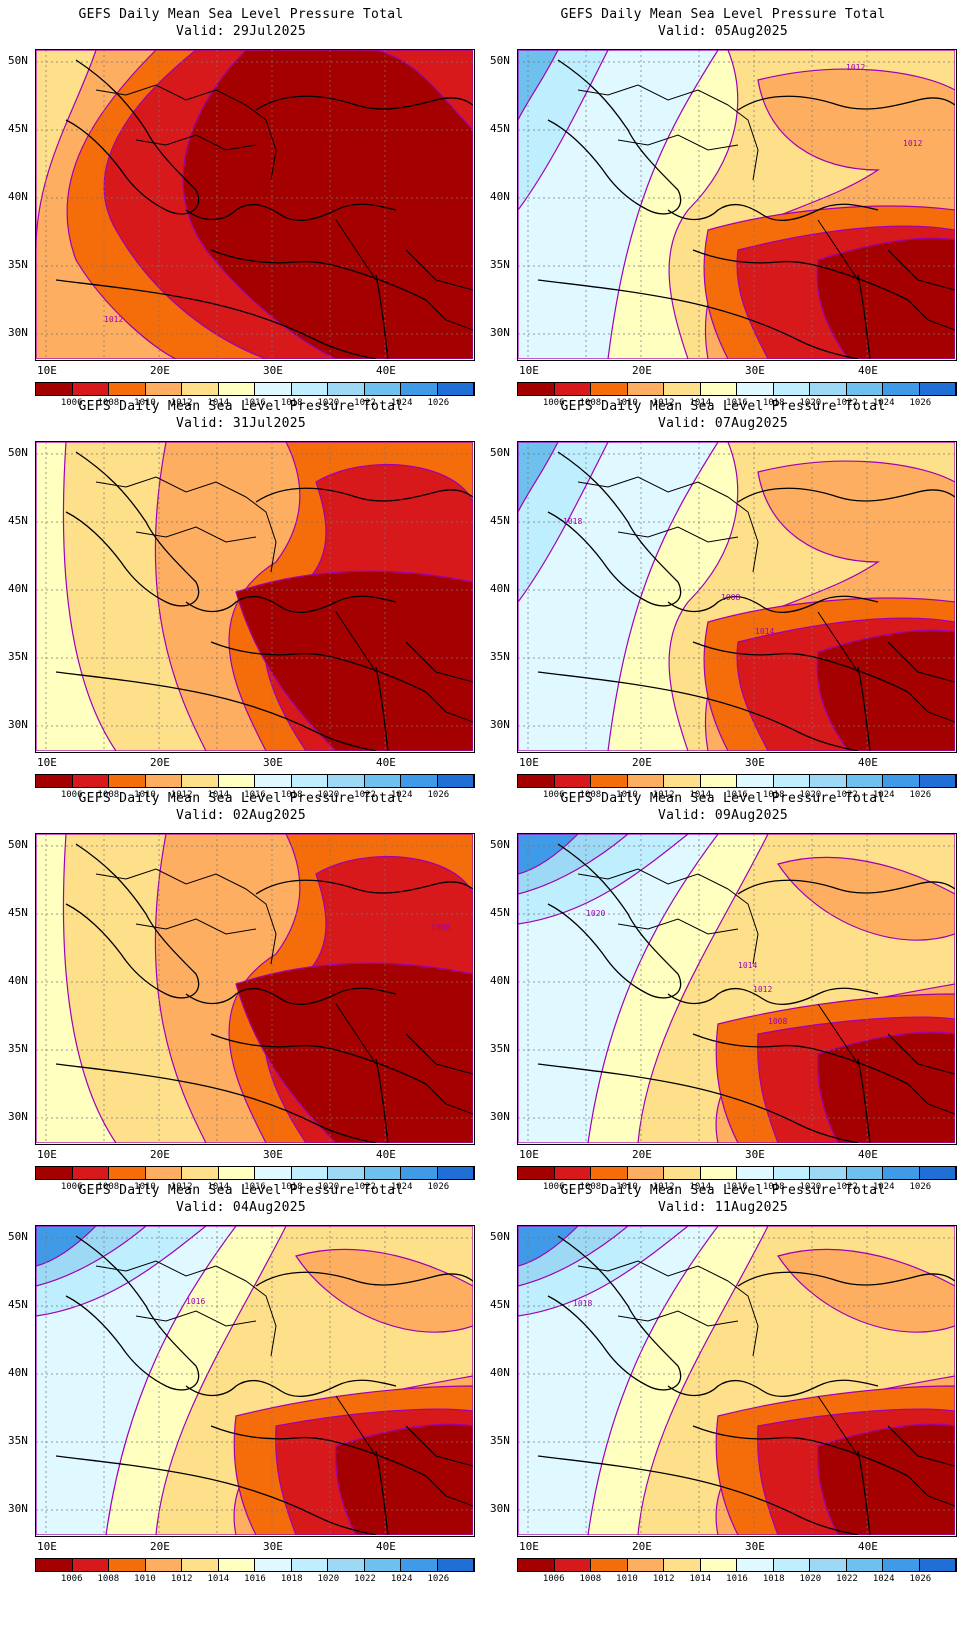 The width and height of the screenshot is (964, 1640). I want to click on panel-title: GEFS Daily Mean Sea Level Pressure Total, so click(723, 1190).